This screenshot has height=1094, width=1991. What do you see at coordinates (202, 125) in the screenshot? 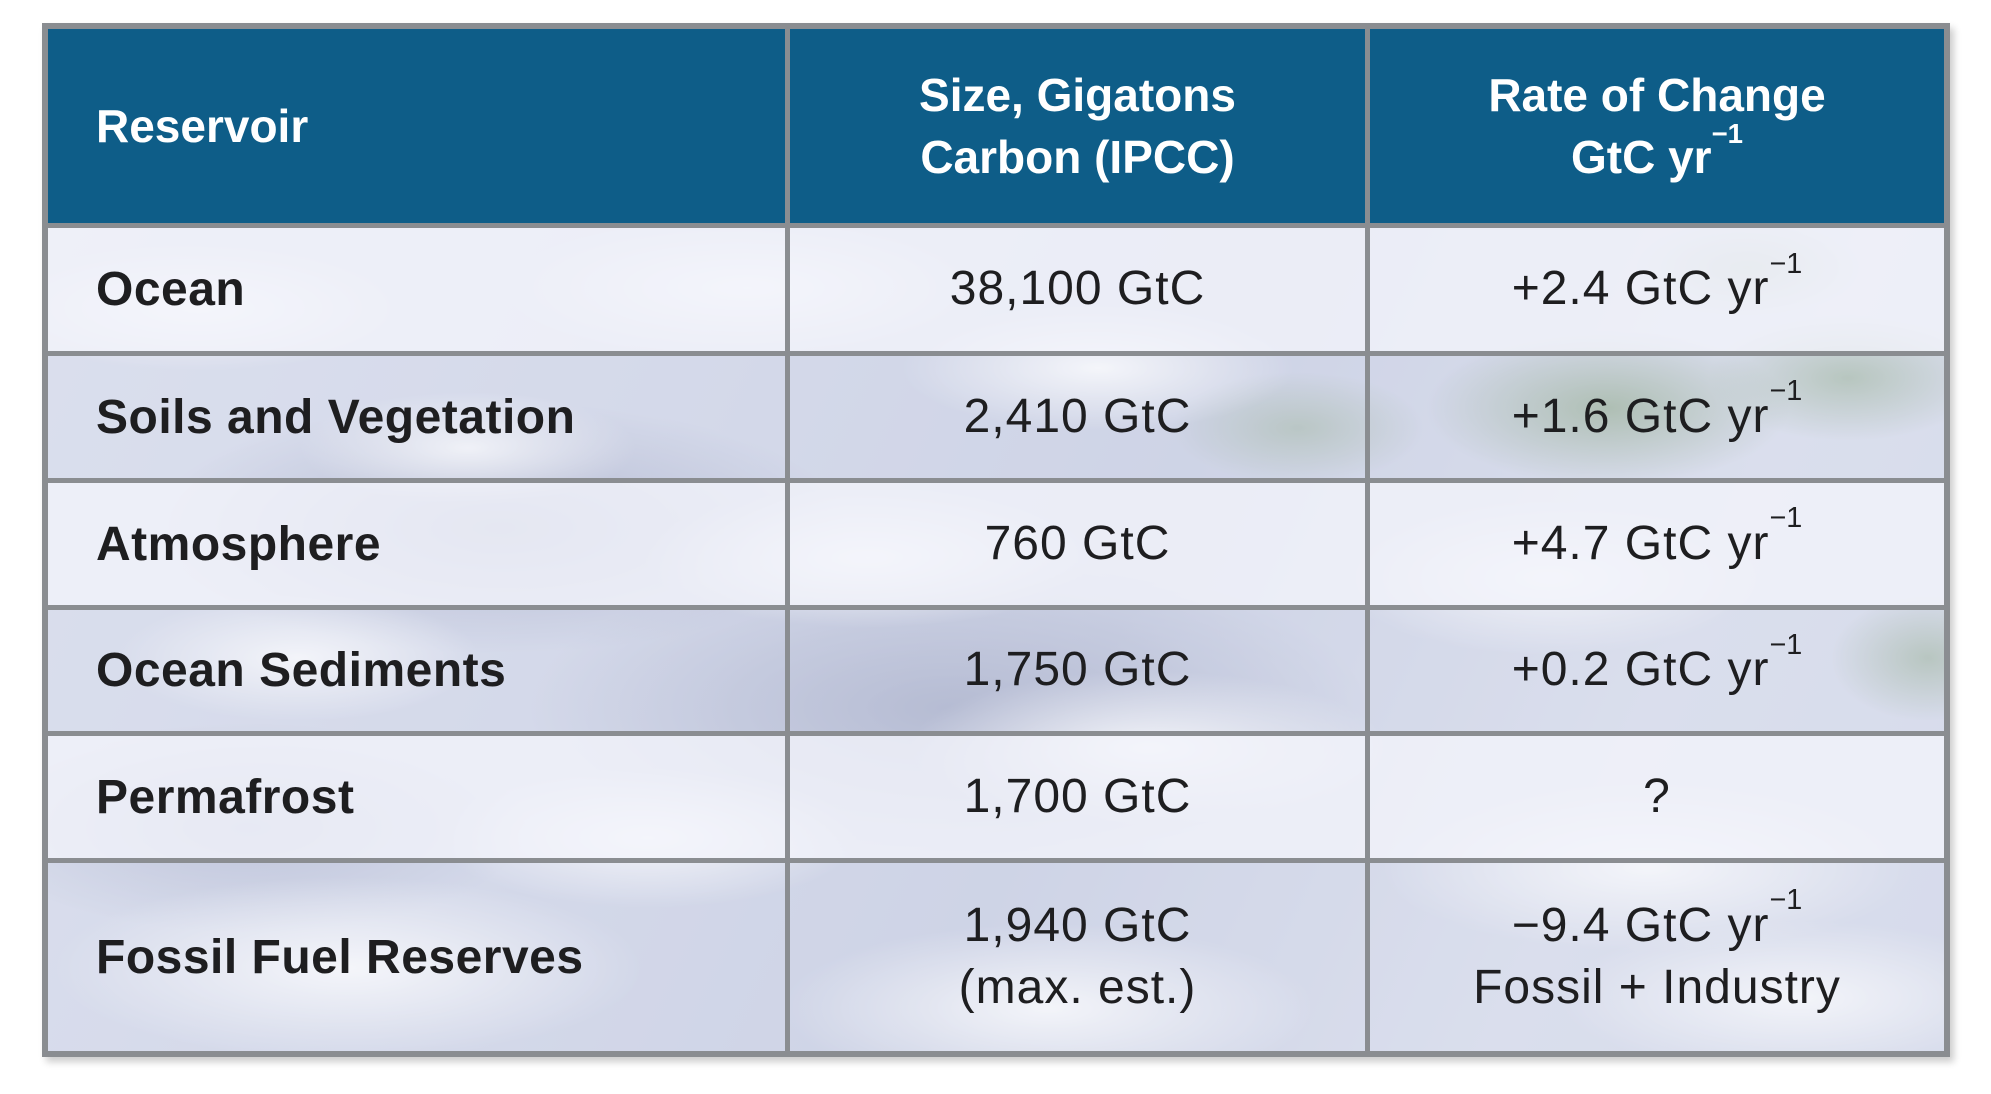
I see `header-reservoir-label: Reservoir` at bounding box center [202, 125].